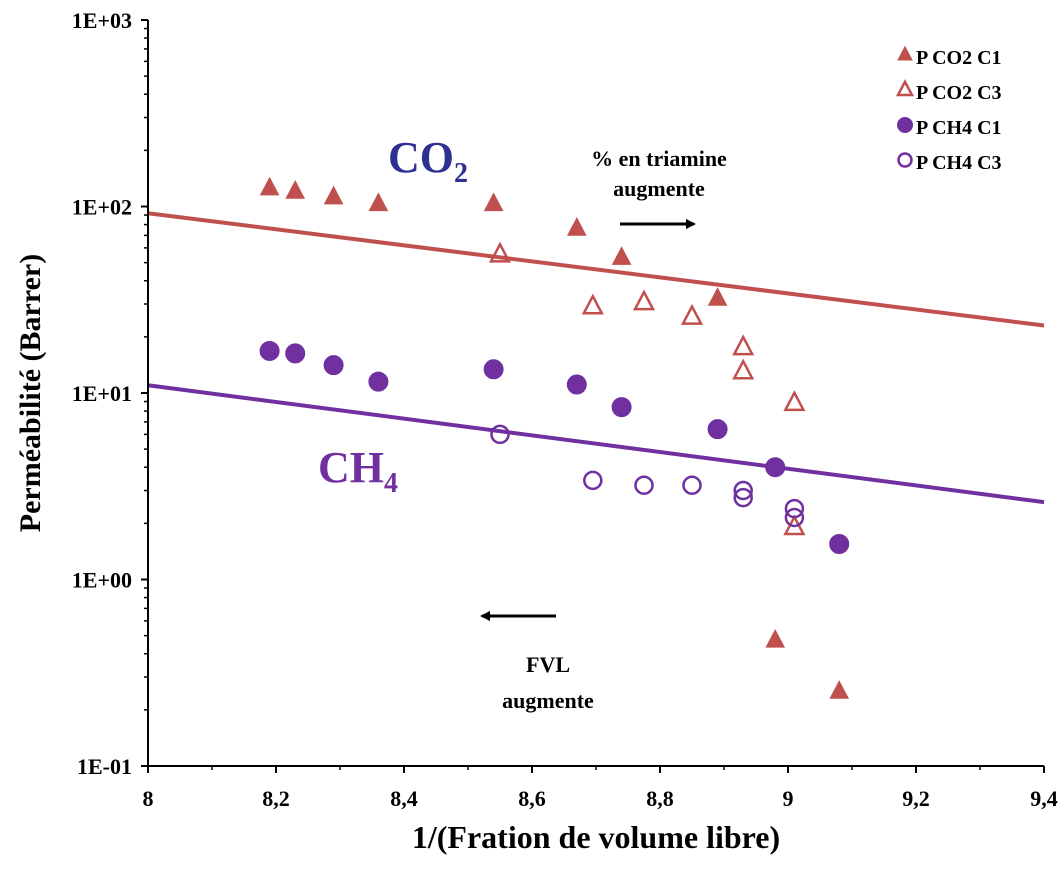 The width and height of the screenshot is (1060, 869). What do you see at coordinates (532, 798) in the screenshot?
I see `x-tick-label: 8,6` at bounding box center [532, 798].